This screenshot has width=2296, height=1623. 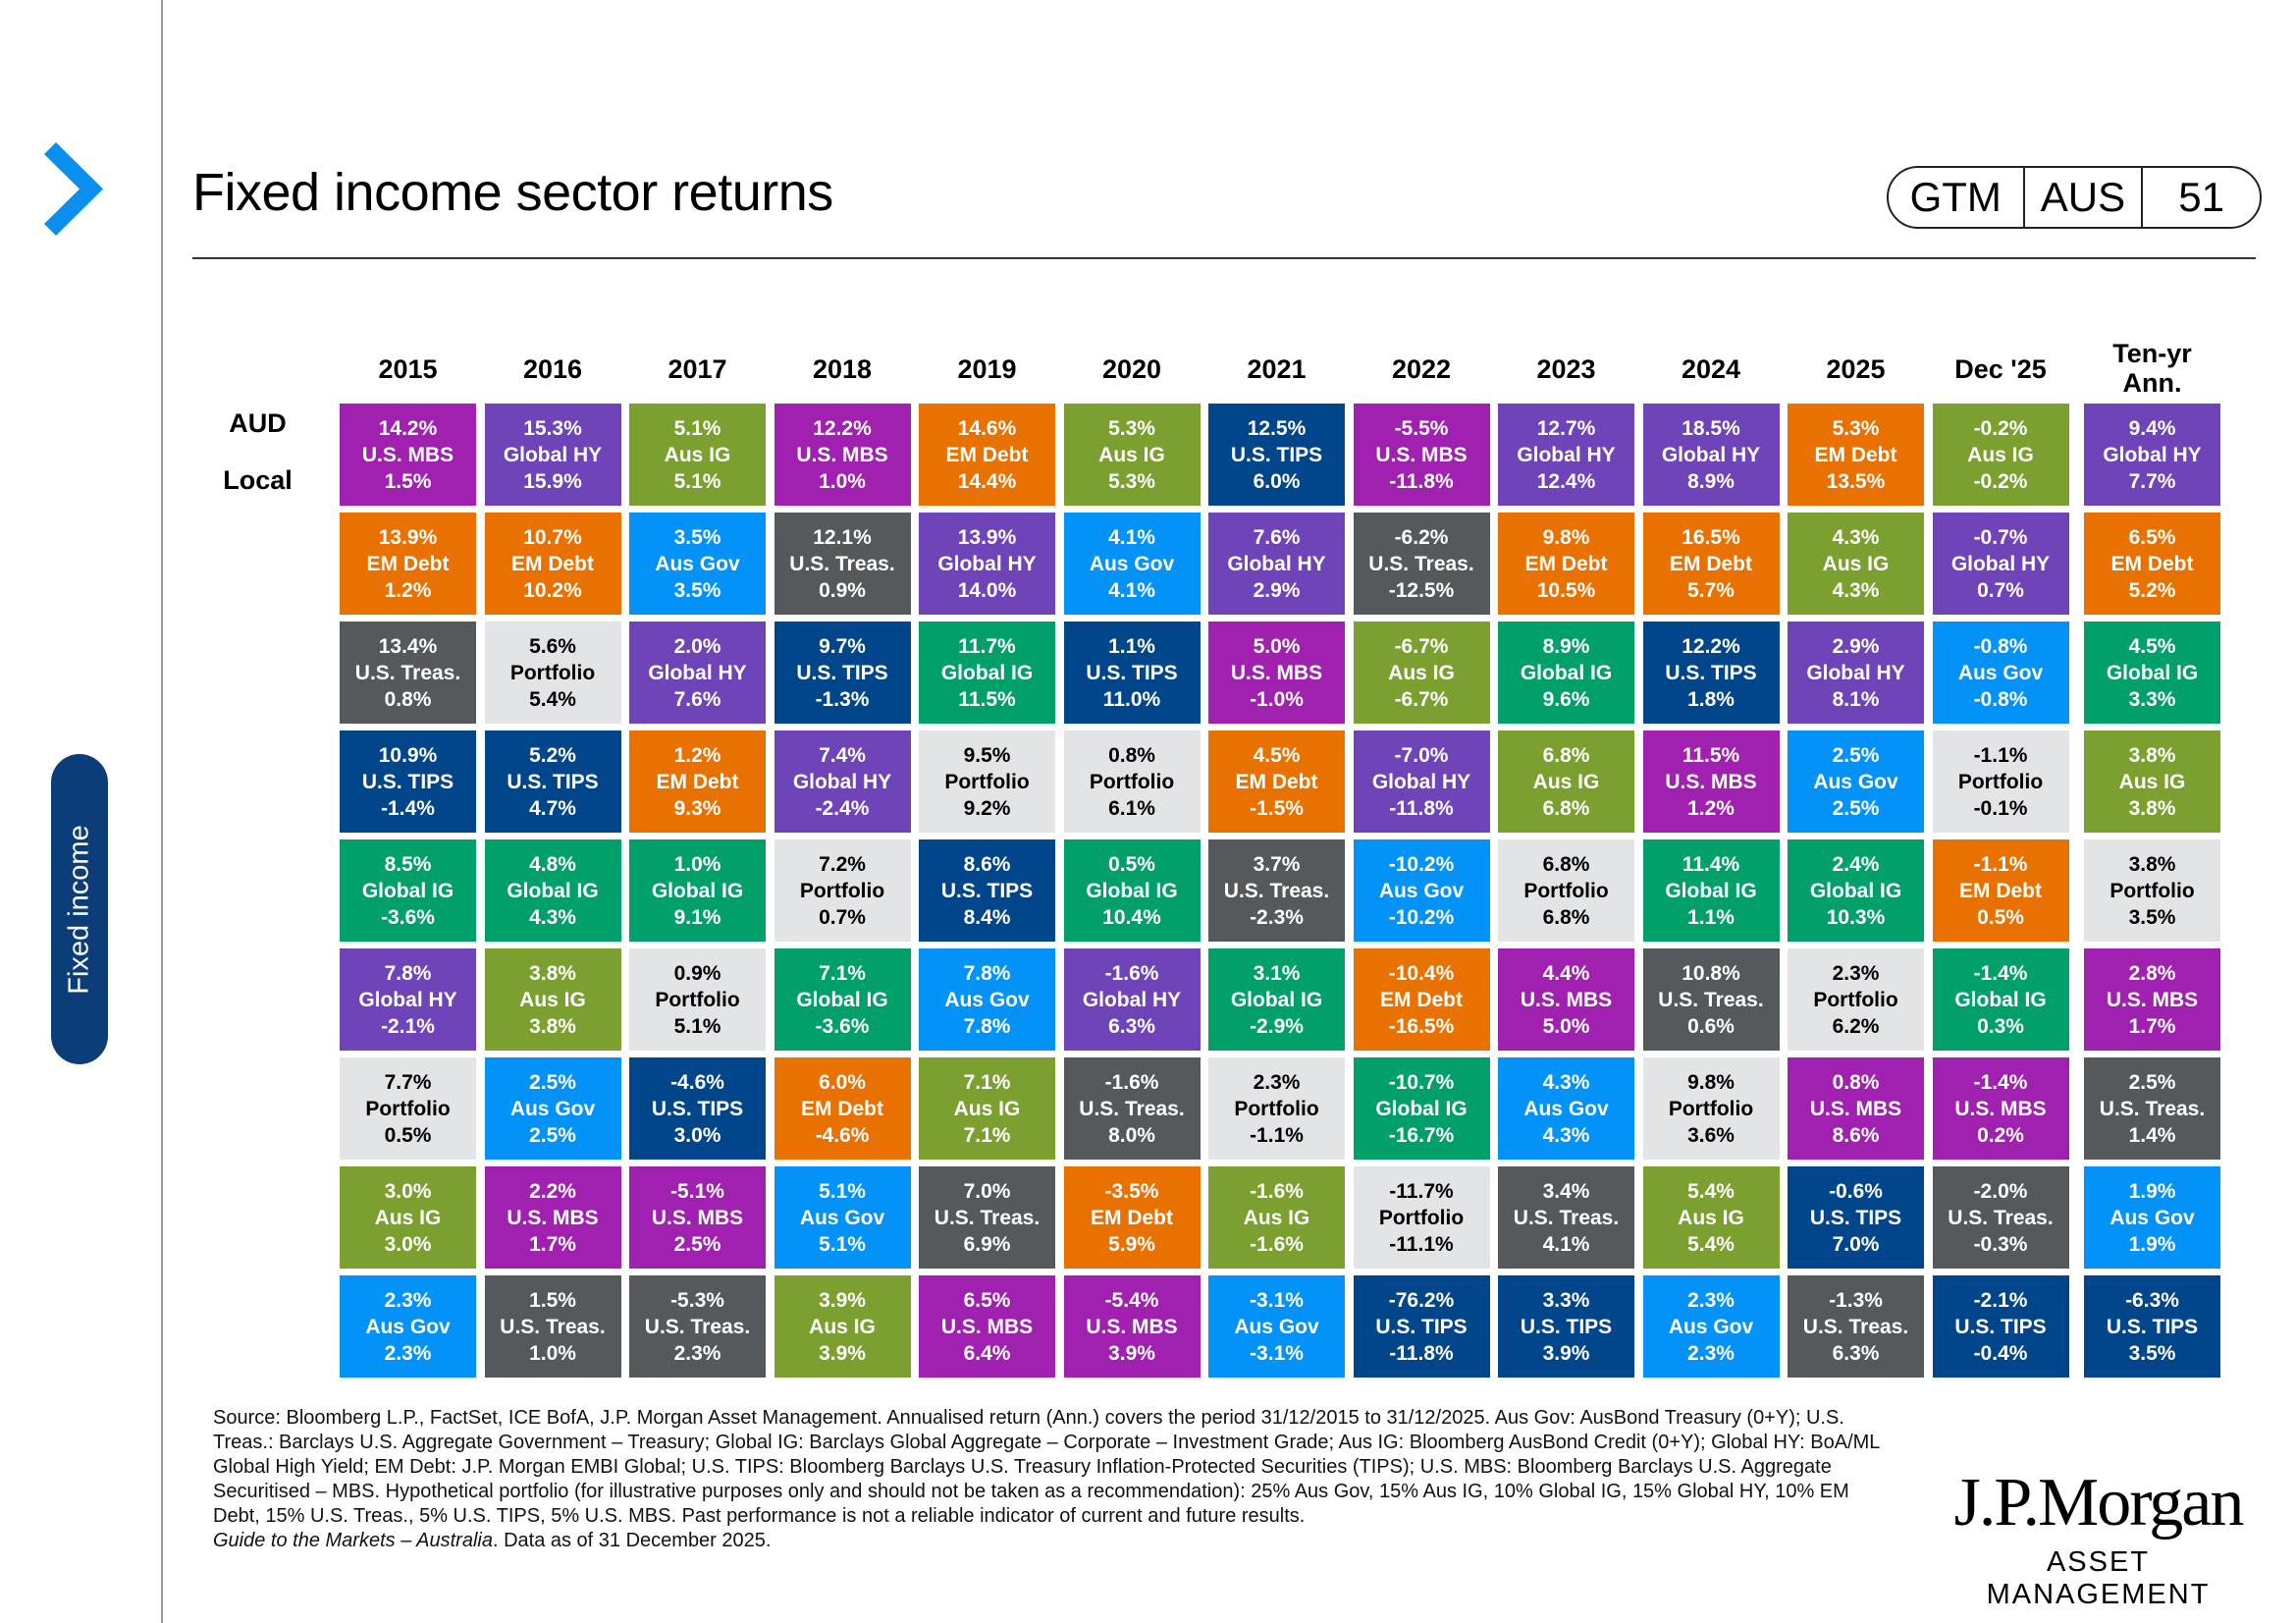 What do you see at coordinates (1421, 917) in the screenshot?
I see `cell-local-return: -10.2%` at bounding box center [1421, 917].